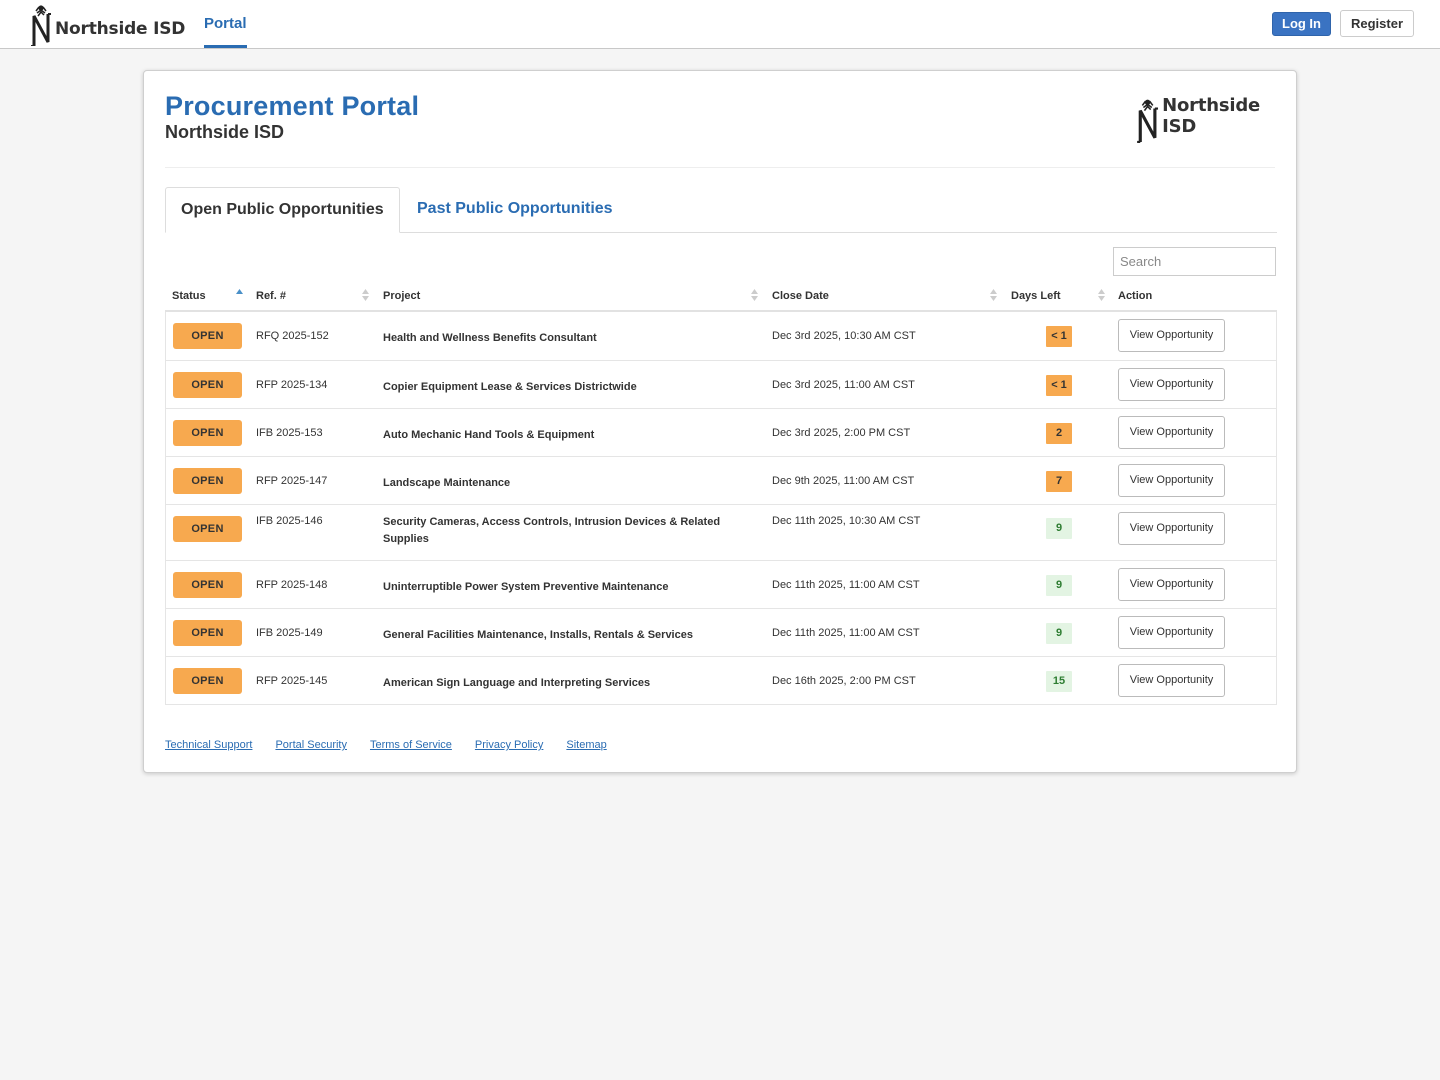  Describe the element at coordinates (490, 338) in the screenshot. I see `project-name: Health and Wellness Benefits Consultant` at that location.